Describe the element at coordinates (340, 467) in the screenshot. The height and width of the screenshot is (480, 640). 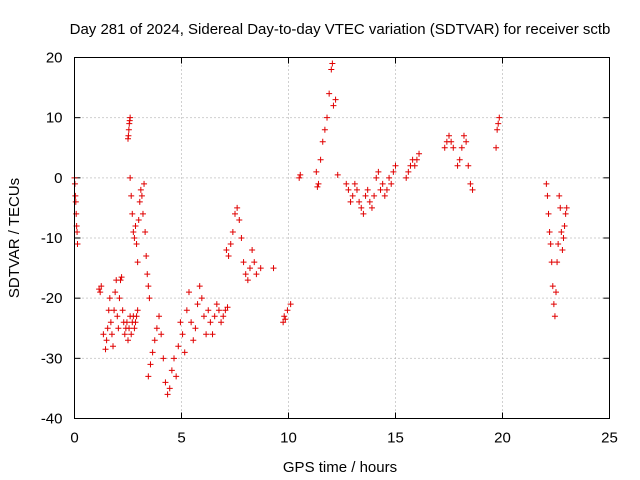
I see `x-axis-label: GPS time / hours` at that location.